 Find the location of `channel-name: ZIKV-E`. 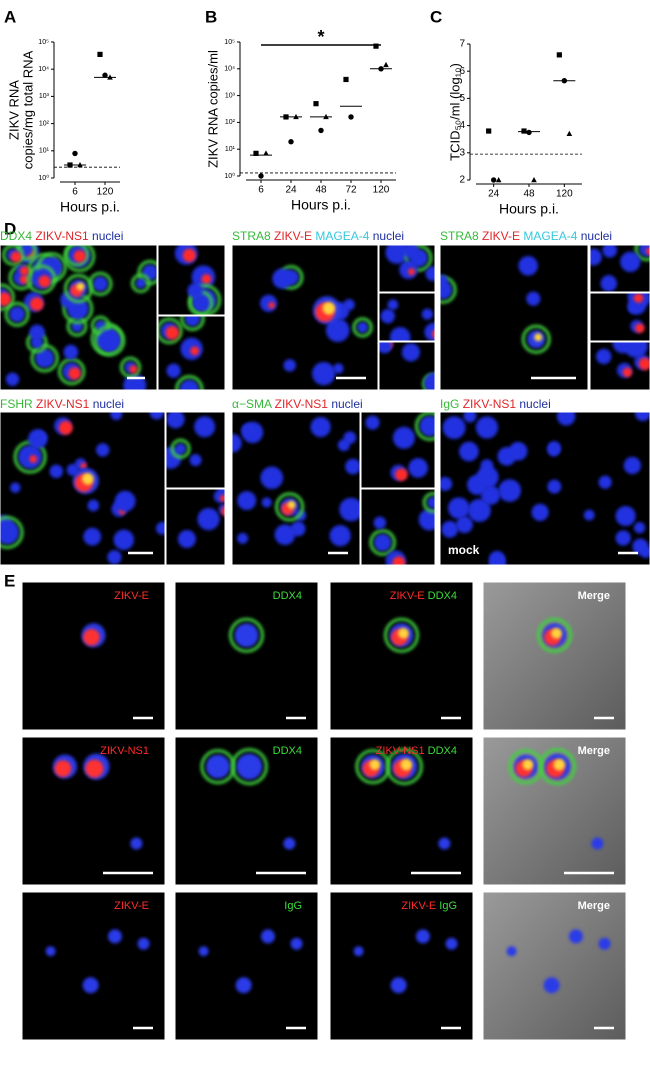

channel-name: ZIKV-E is located at coordinates (294, 236).